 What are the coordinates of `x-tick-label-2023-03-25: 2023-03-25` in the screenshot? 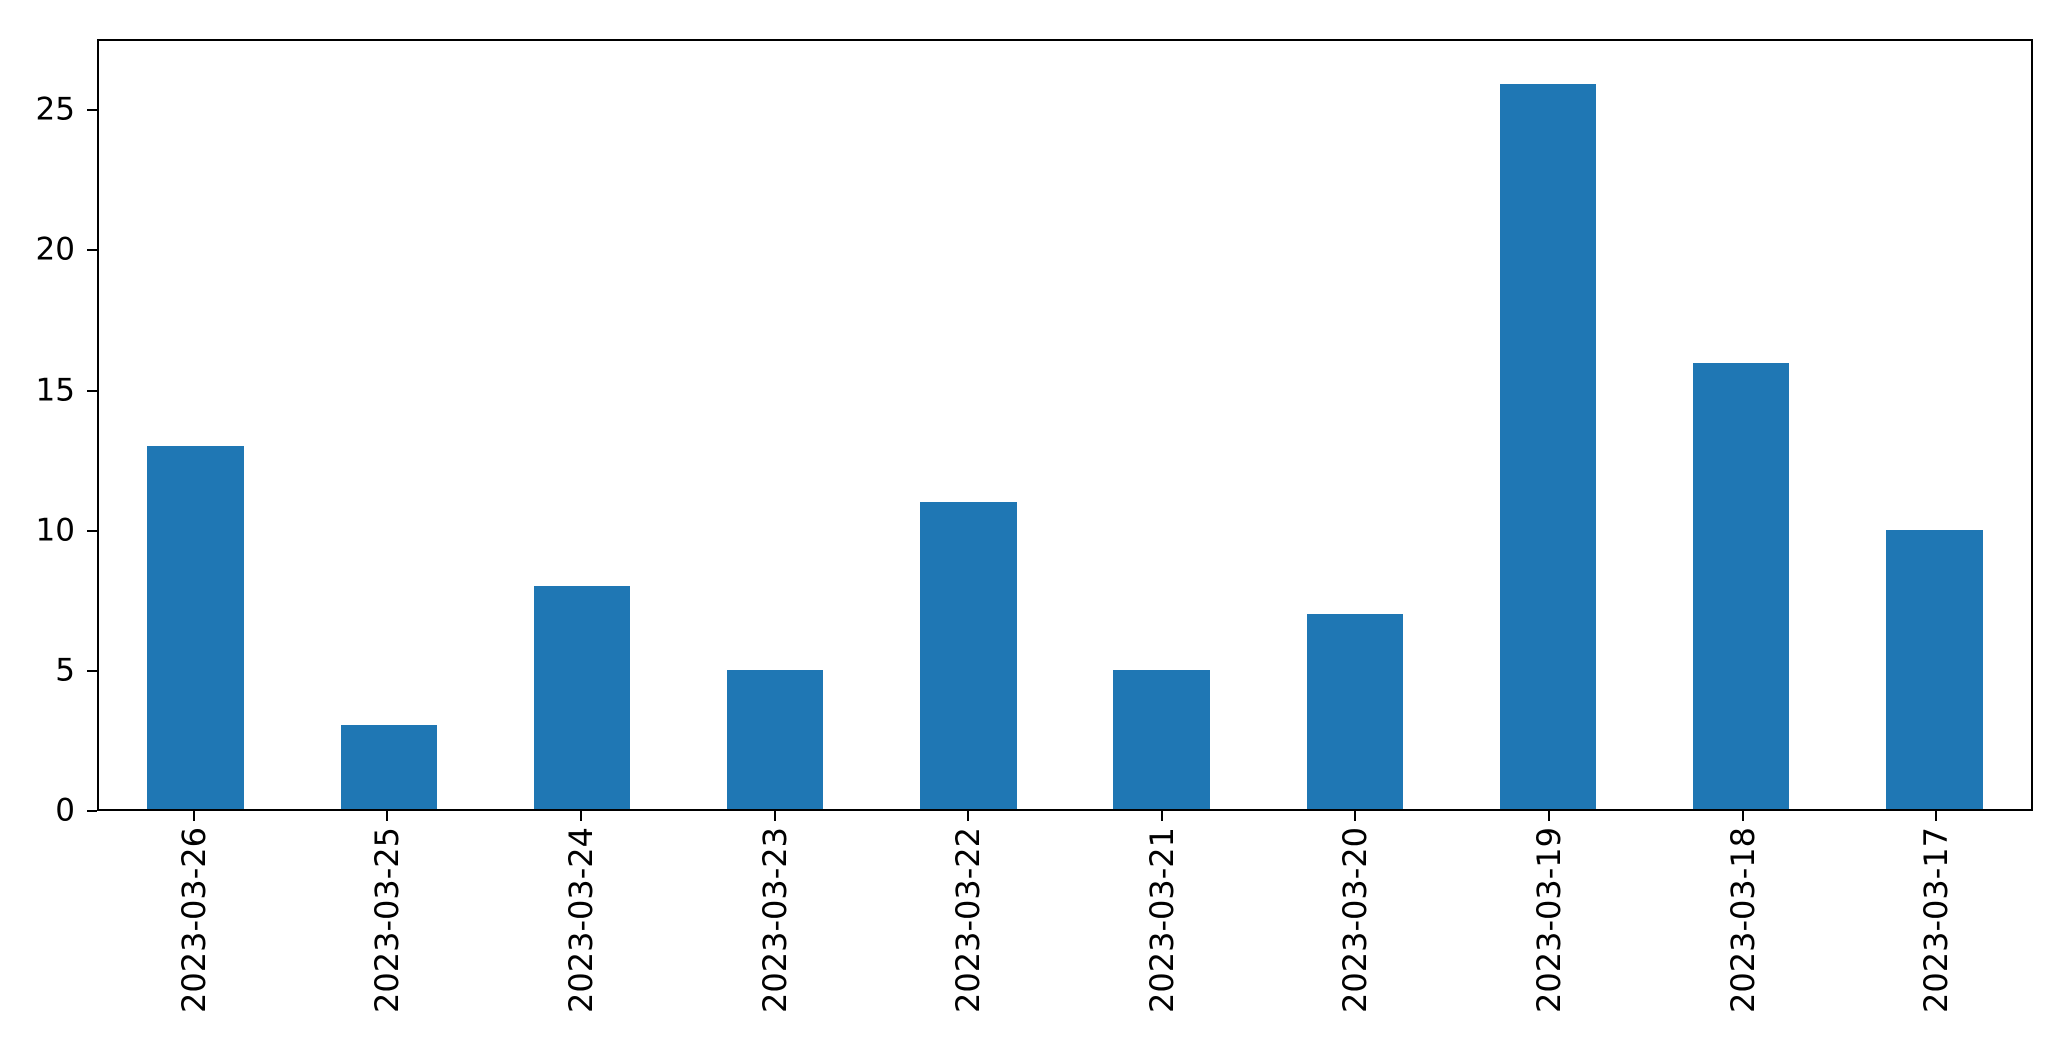 It's located at (387, 920).